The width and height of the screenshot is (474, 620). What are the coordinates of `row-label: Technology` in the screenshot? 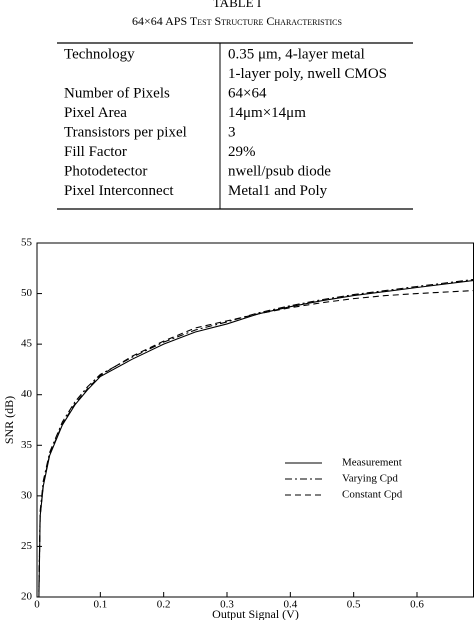 It's located at (99, 54).